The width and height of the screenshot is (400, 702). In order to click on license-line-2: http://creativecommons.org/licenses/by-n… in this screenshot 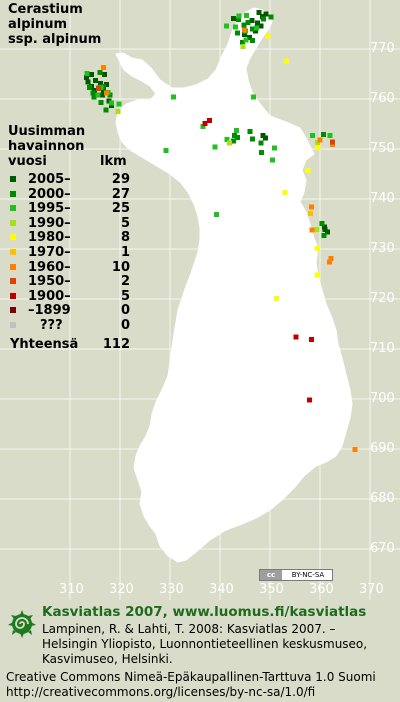, I will do `click(161, 692)`.